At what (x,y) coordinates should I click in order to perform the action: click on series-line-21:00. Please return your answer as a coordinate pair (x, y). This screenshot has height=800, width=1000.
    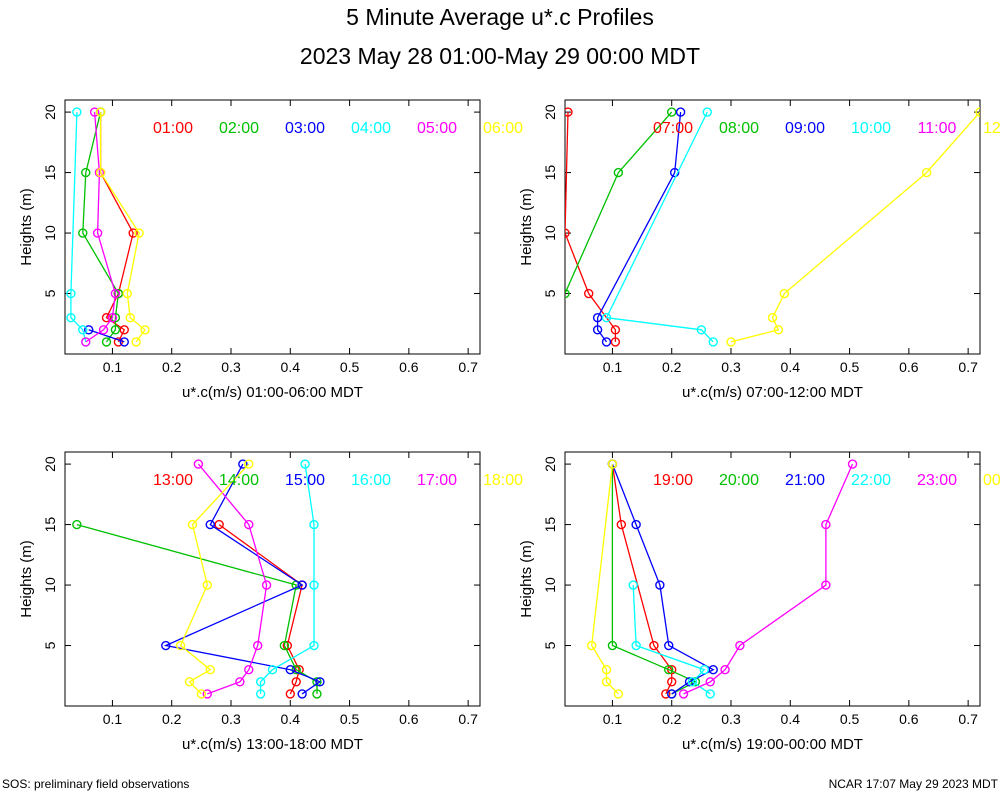
    Looking at the image, I should click on (663, 579).